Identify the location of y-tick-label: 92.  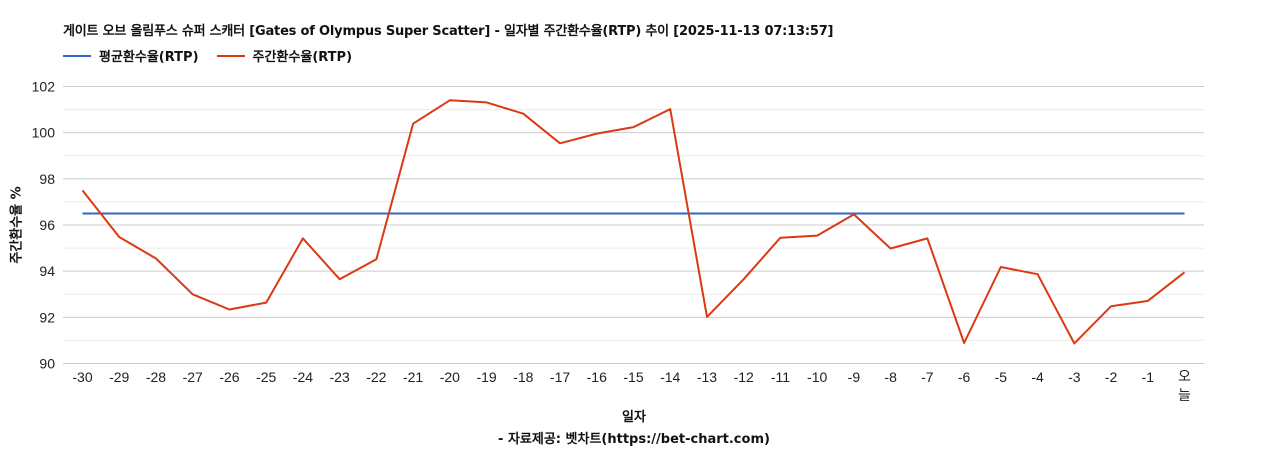
(47, 317).